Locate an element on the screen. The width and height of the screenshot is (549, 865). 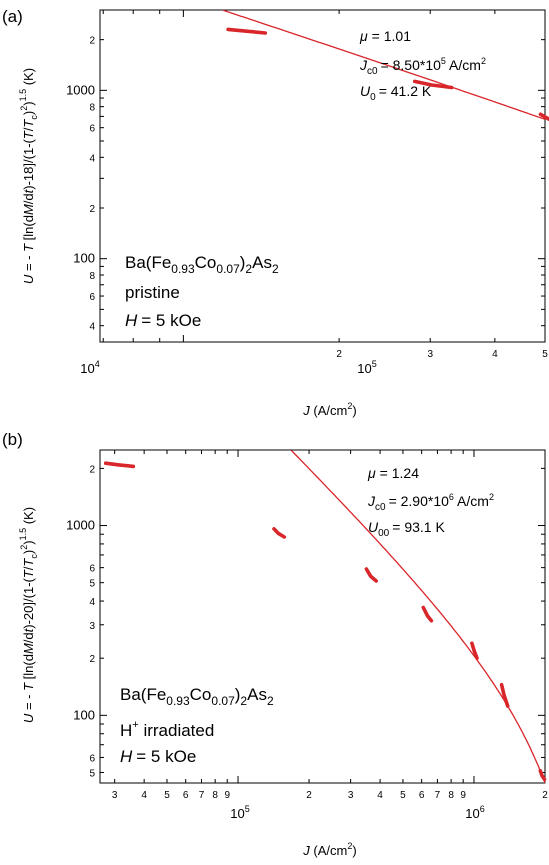
panel-a-data-points is located at coordinates (387, 74).